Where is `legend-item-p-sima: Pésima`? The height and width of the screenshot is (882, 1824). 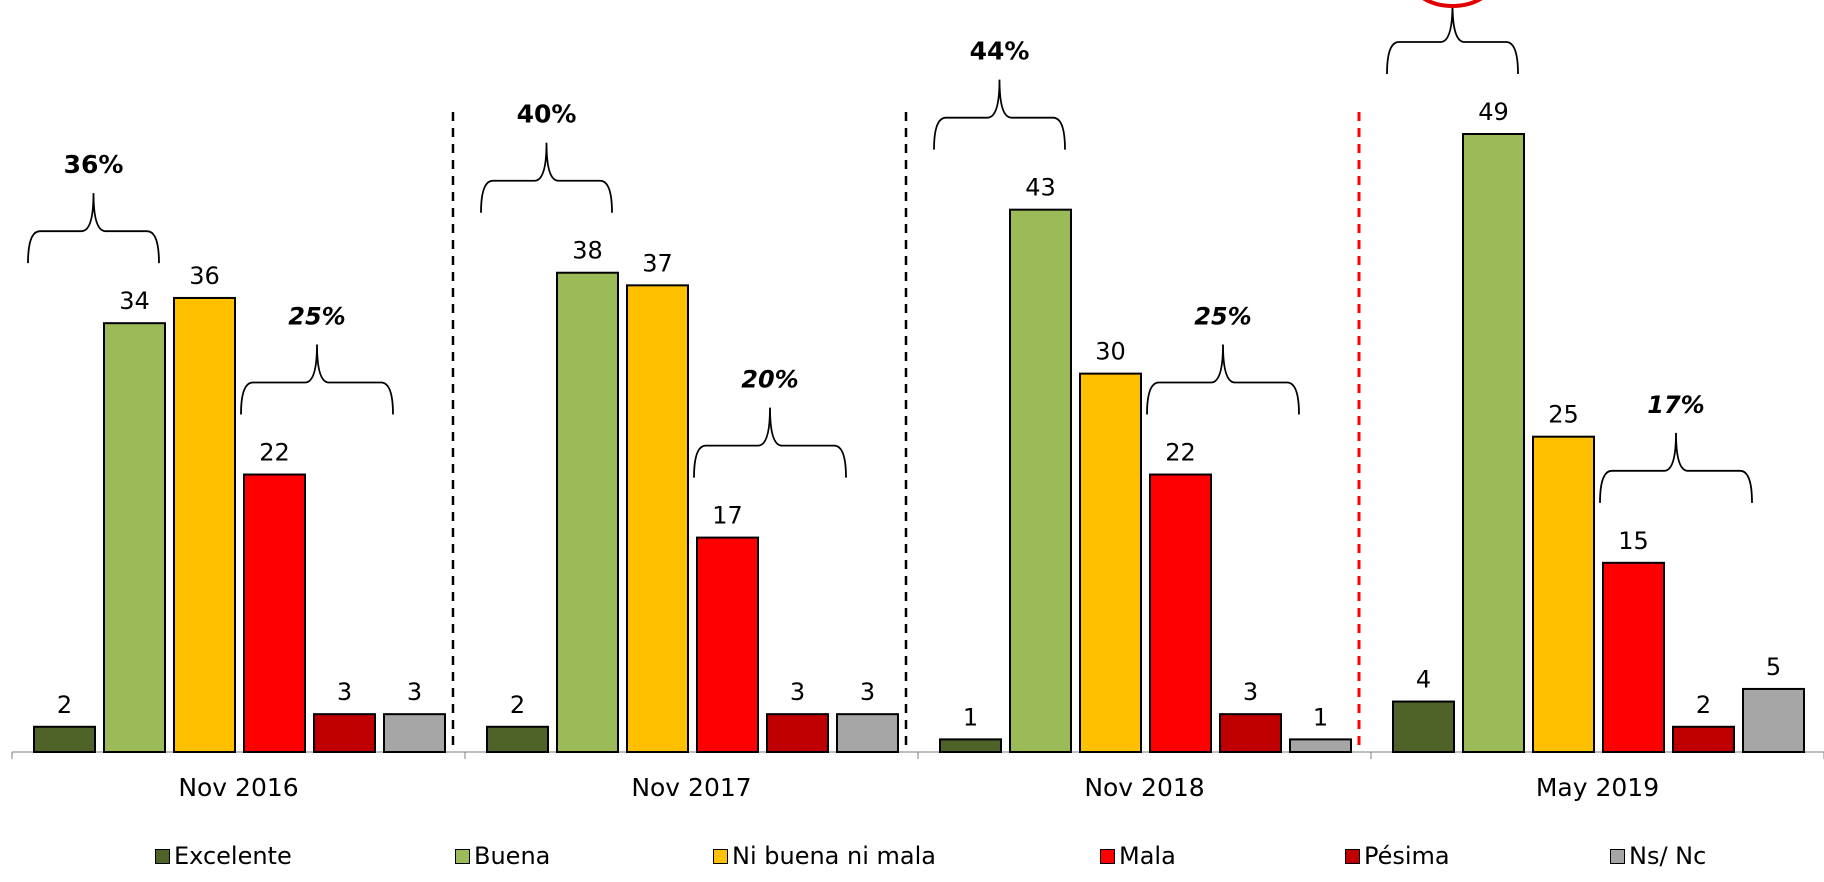
legend-item-p-sima: Pésima is located at coordinates (1397, 856).